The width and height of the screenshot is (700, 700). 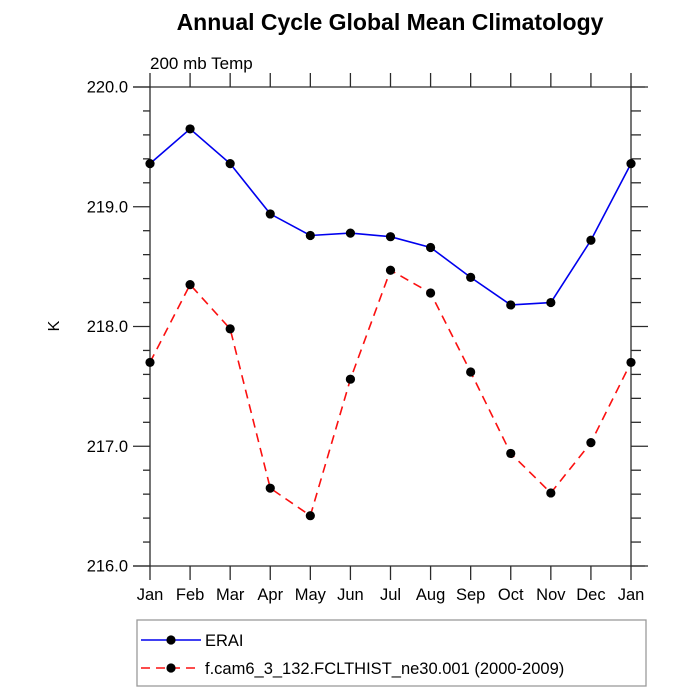 I want to click on y-tick-label: 218.0, so click(x=107, y=327).